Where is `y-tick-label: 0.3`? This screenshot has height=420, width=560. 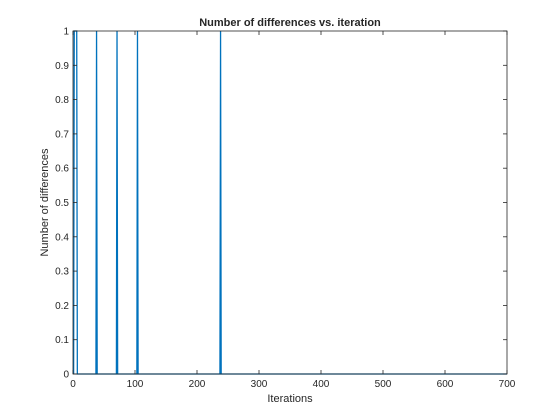 y-tick-label: 0.3 is located at coordinates (62, 272).